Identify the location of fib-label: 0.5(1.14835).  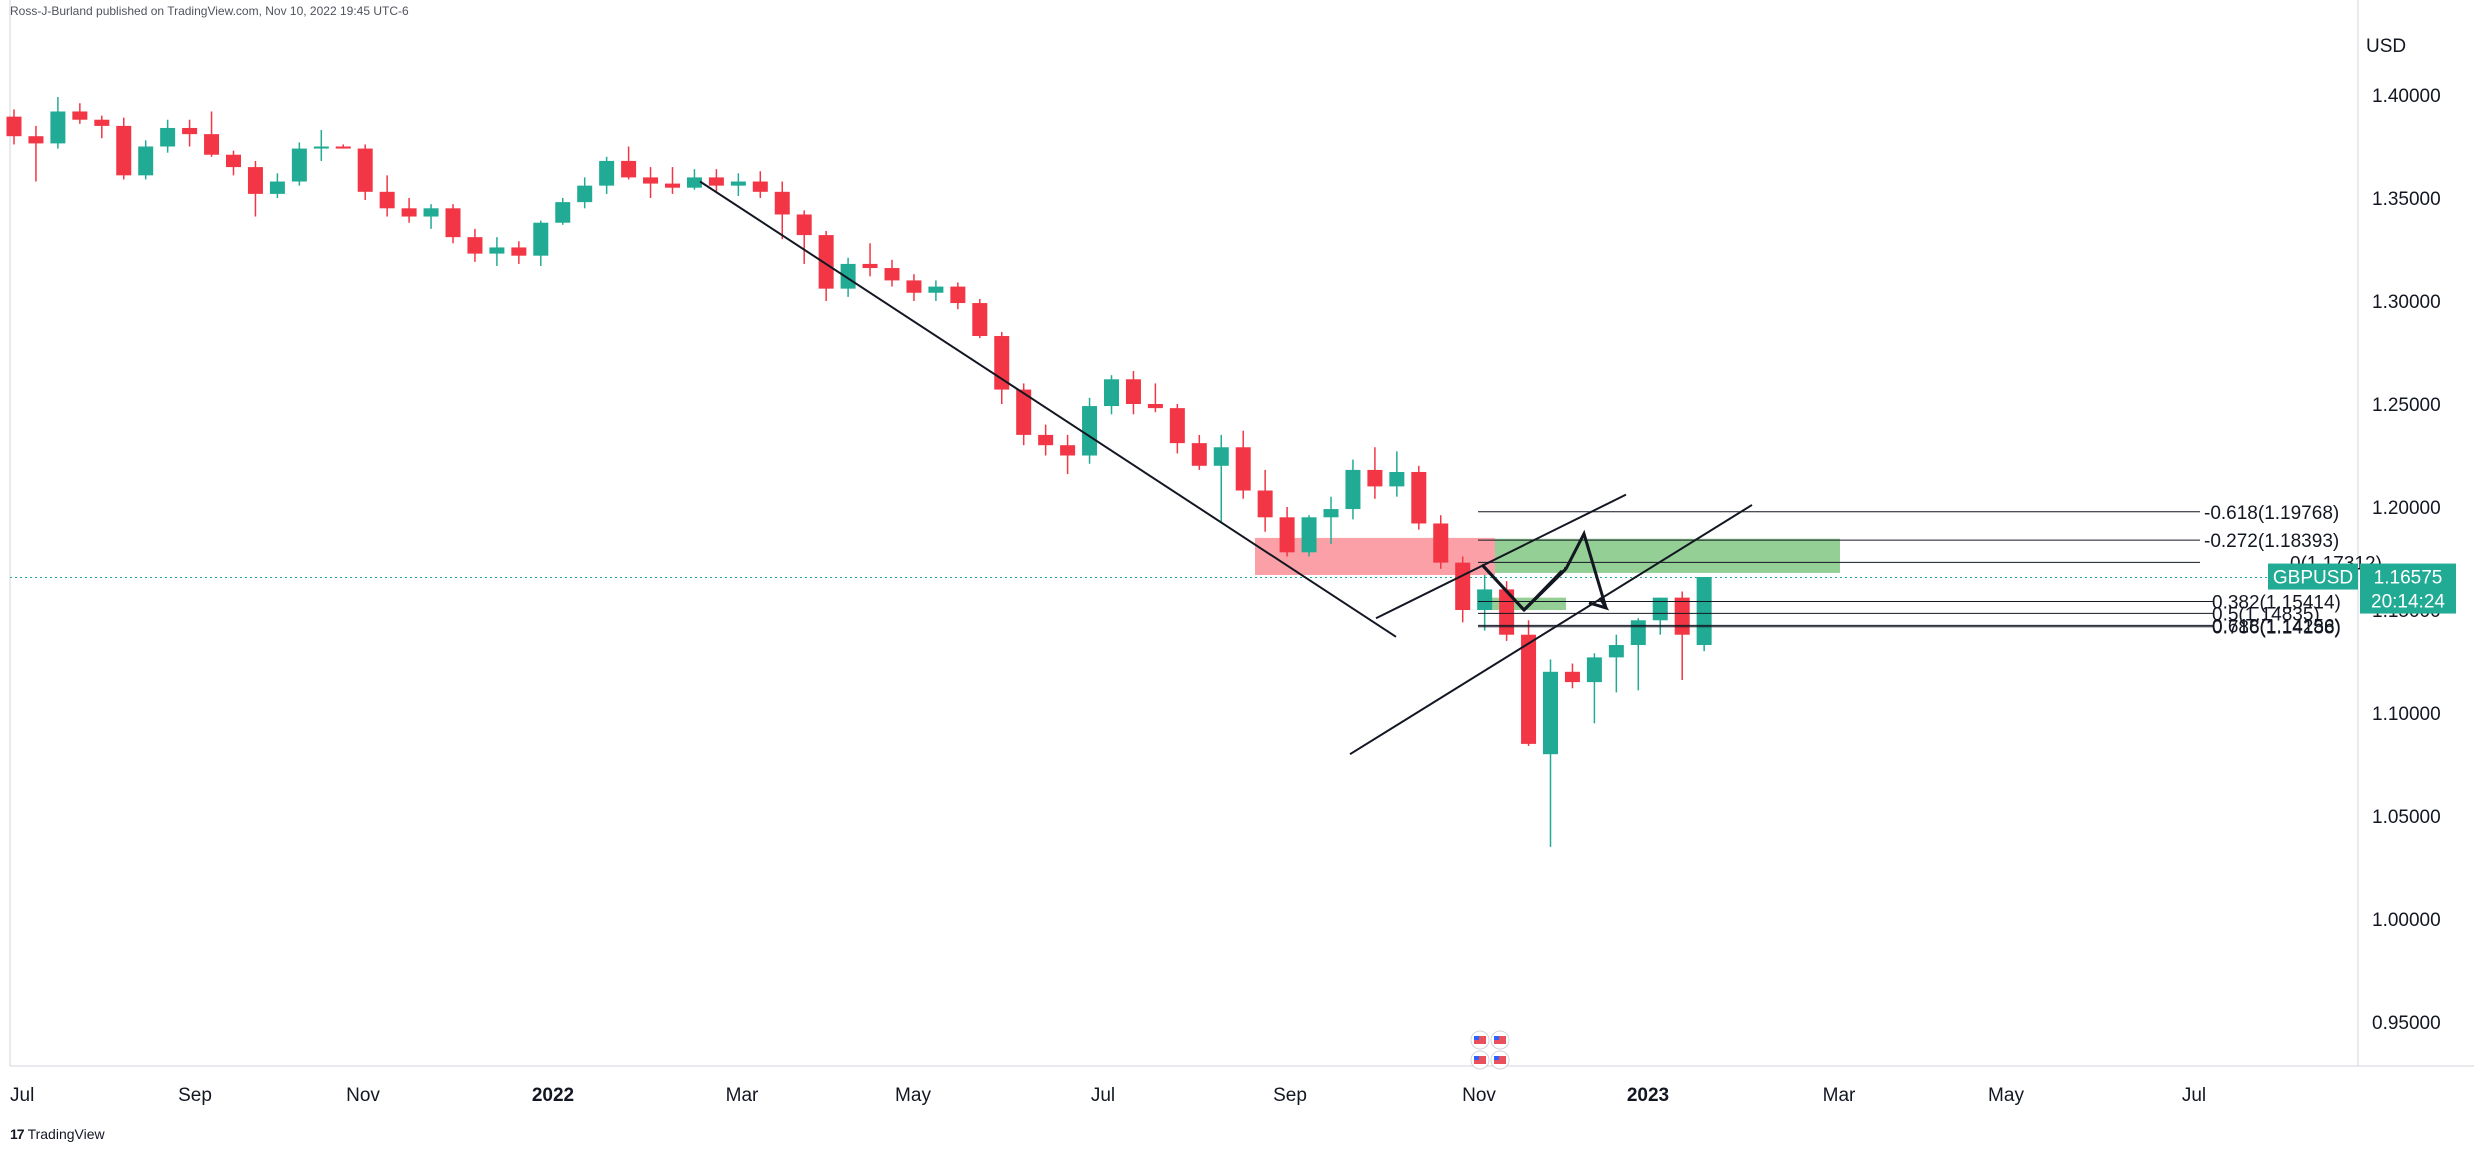
(2266, 614).